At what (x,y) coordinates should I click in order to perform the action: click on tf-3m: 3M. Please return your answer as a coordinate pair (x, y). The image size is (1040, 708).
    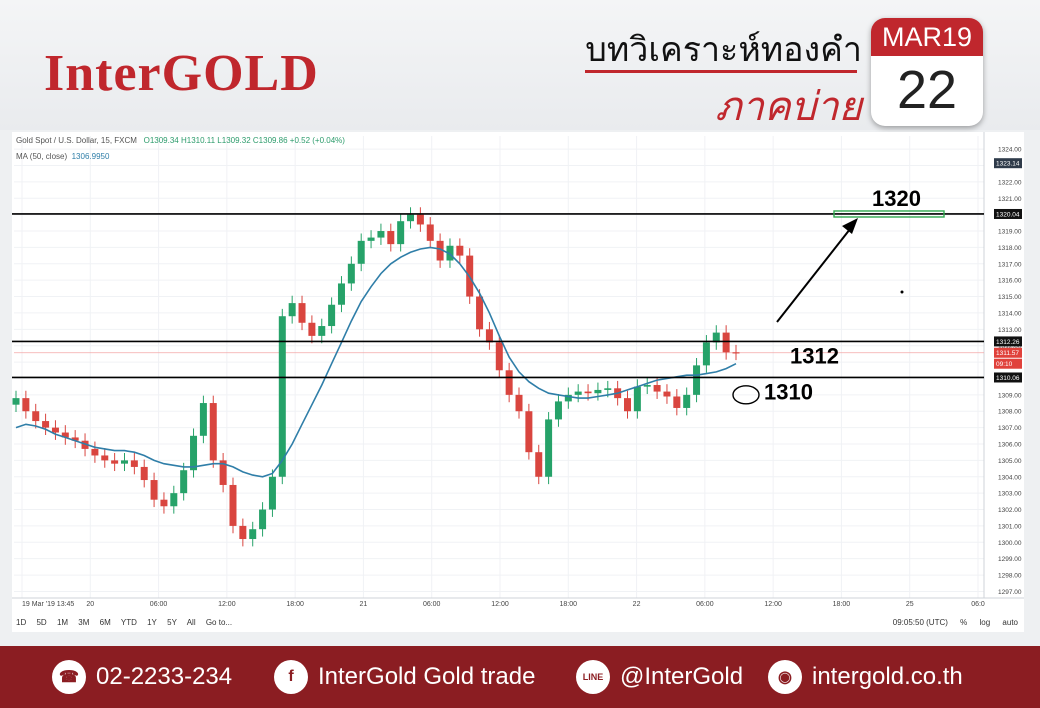
    Looking at the image, I should click on (84, 622).